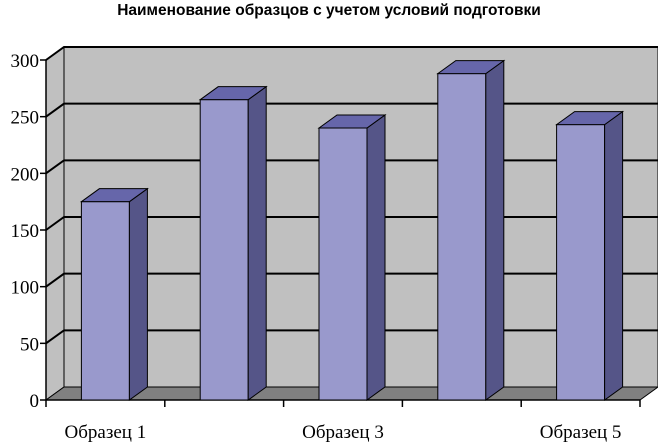 The width and height of the screenshot is (658, 443). I want to click on y-axis-tick-labels: 0 50 100 150 200 250 300, so click(25, 231).